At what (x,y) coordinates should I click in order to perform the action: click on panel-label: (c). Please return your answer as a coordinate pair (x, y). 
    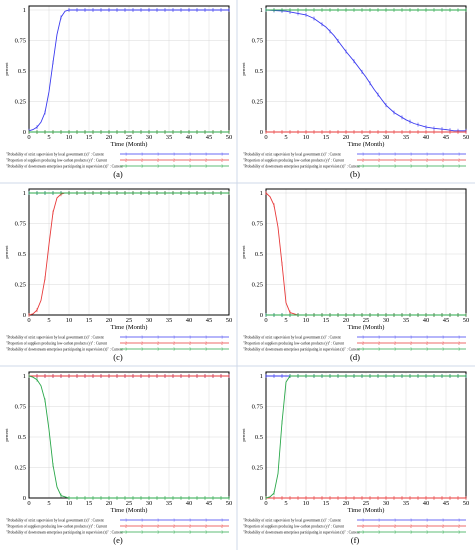
    Looking at the image, I should click on (118, 357).